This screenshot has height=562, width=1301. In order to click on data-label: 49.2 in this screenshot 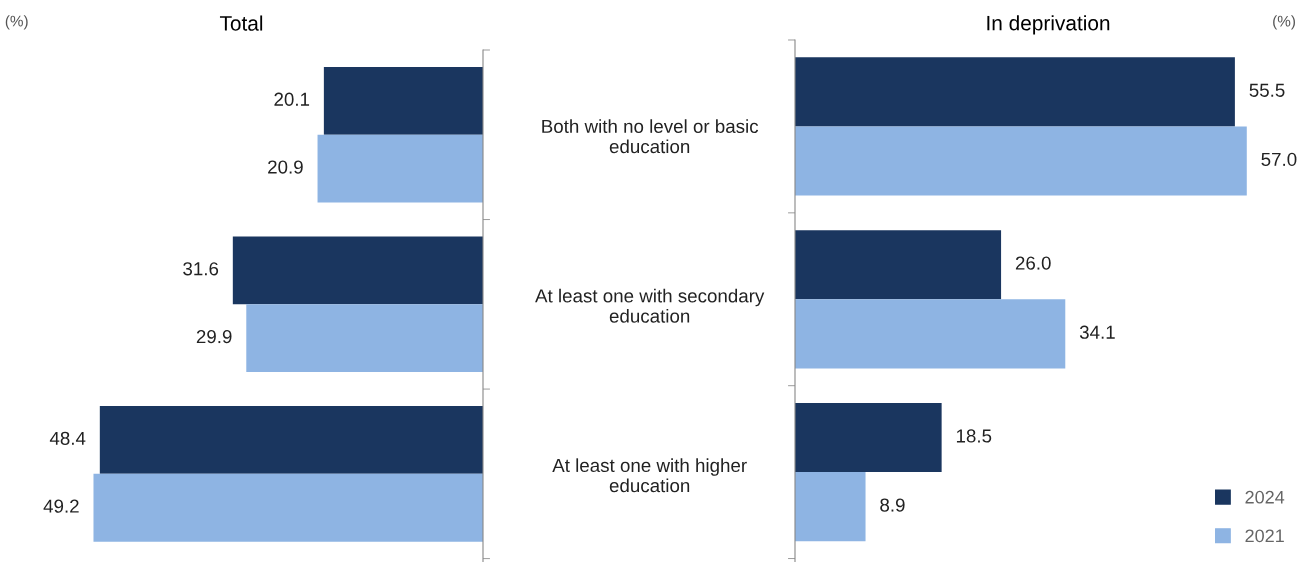, I will do `click(61, 506)`.